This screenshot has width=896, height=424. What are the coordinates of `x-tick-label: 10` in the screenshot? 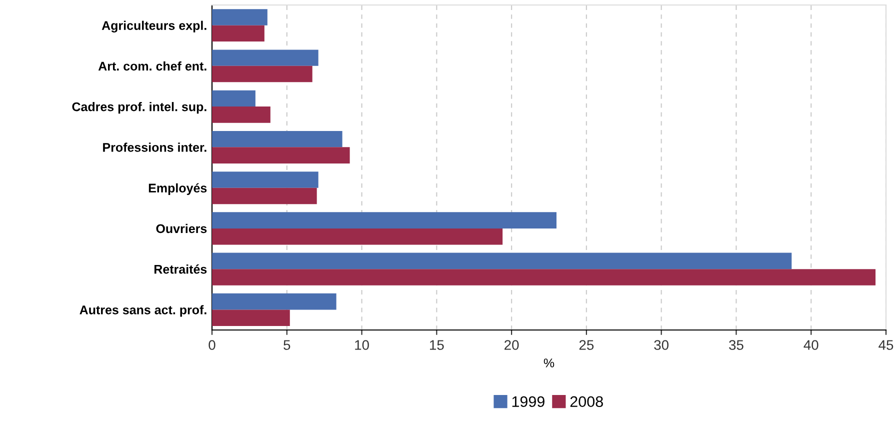 It's located at (362, 345).